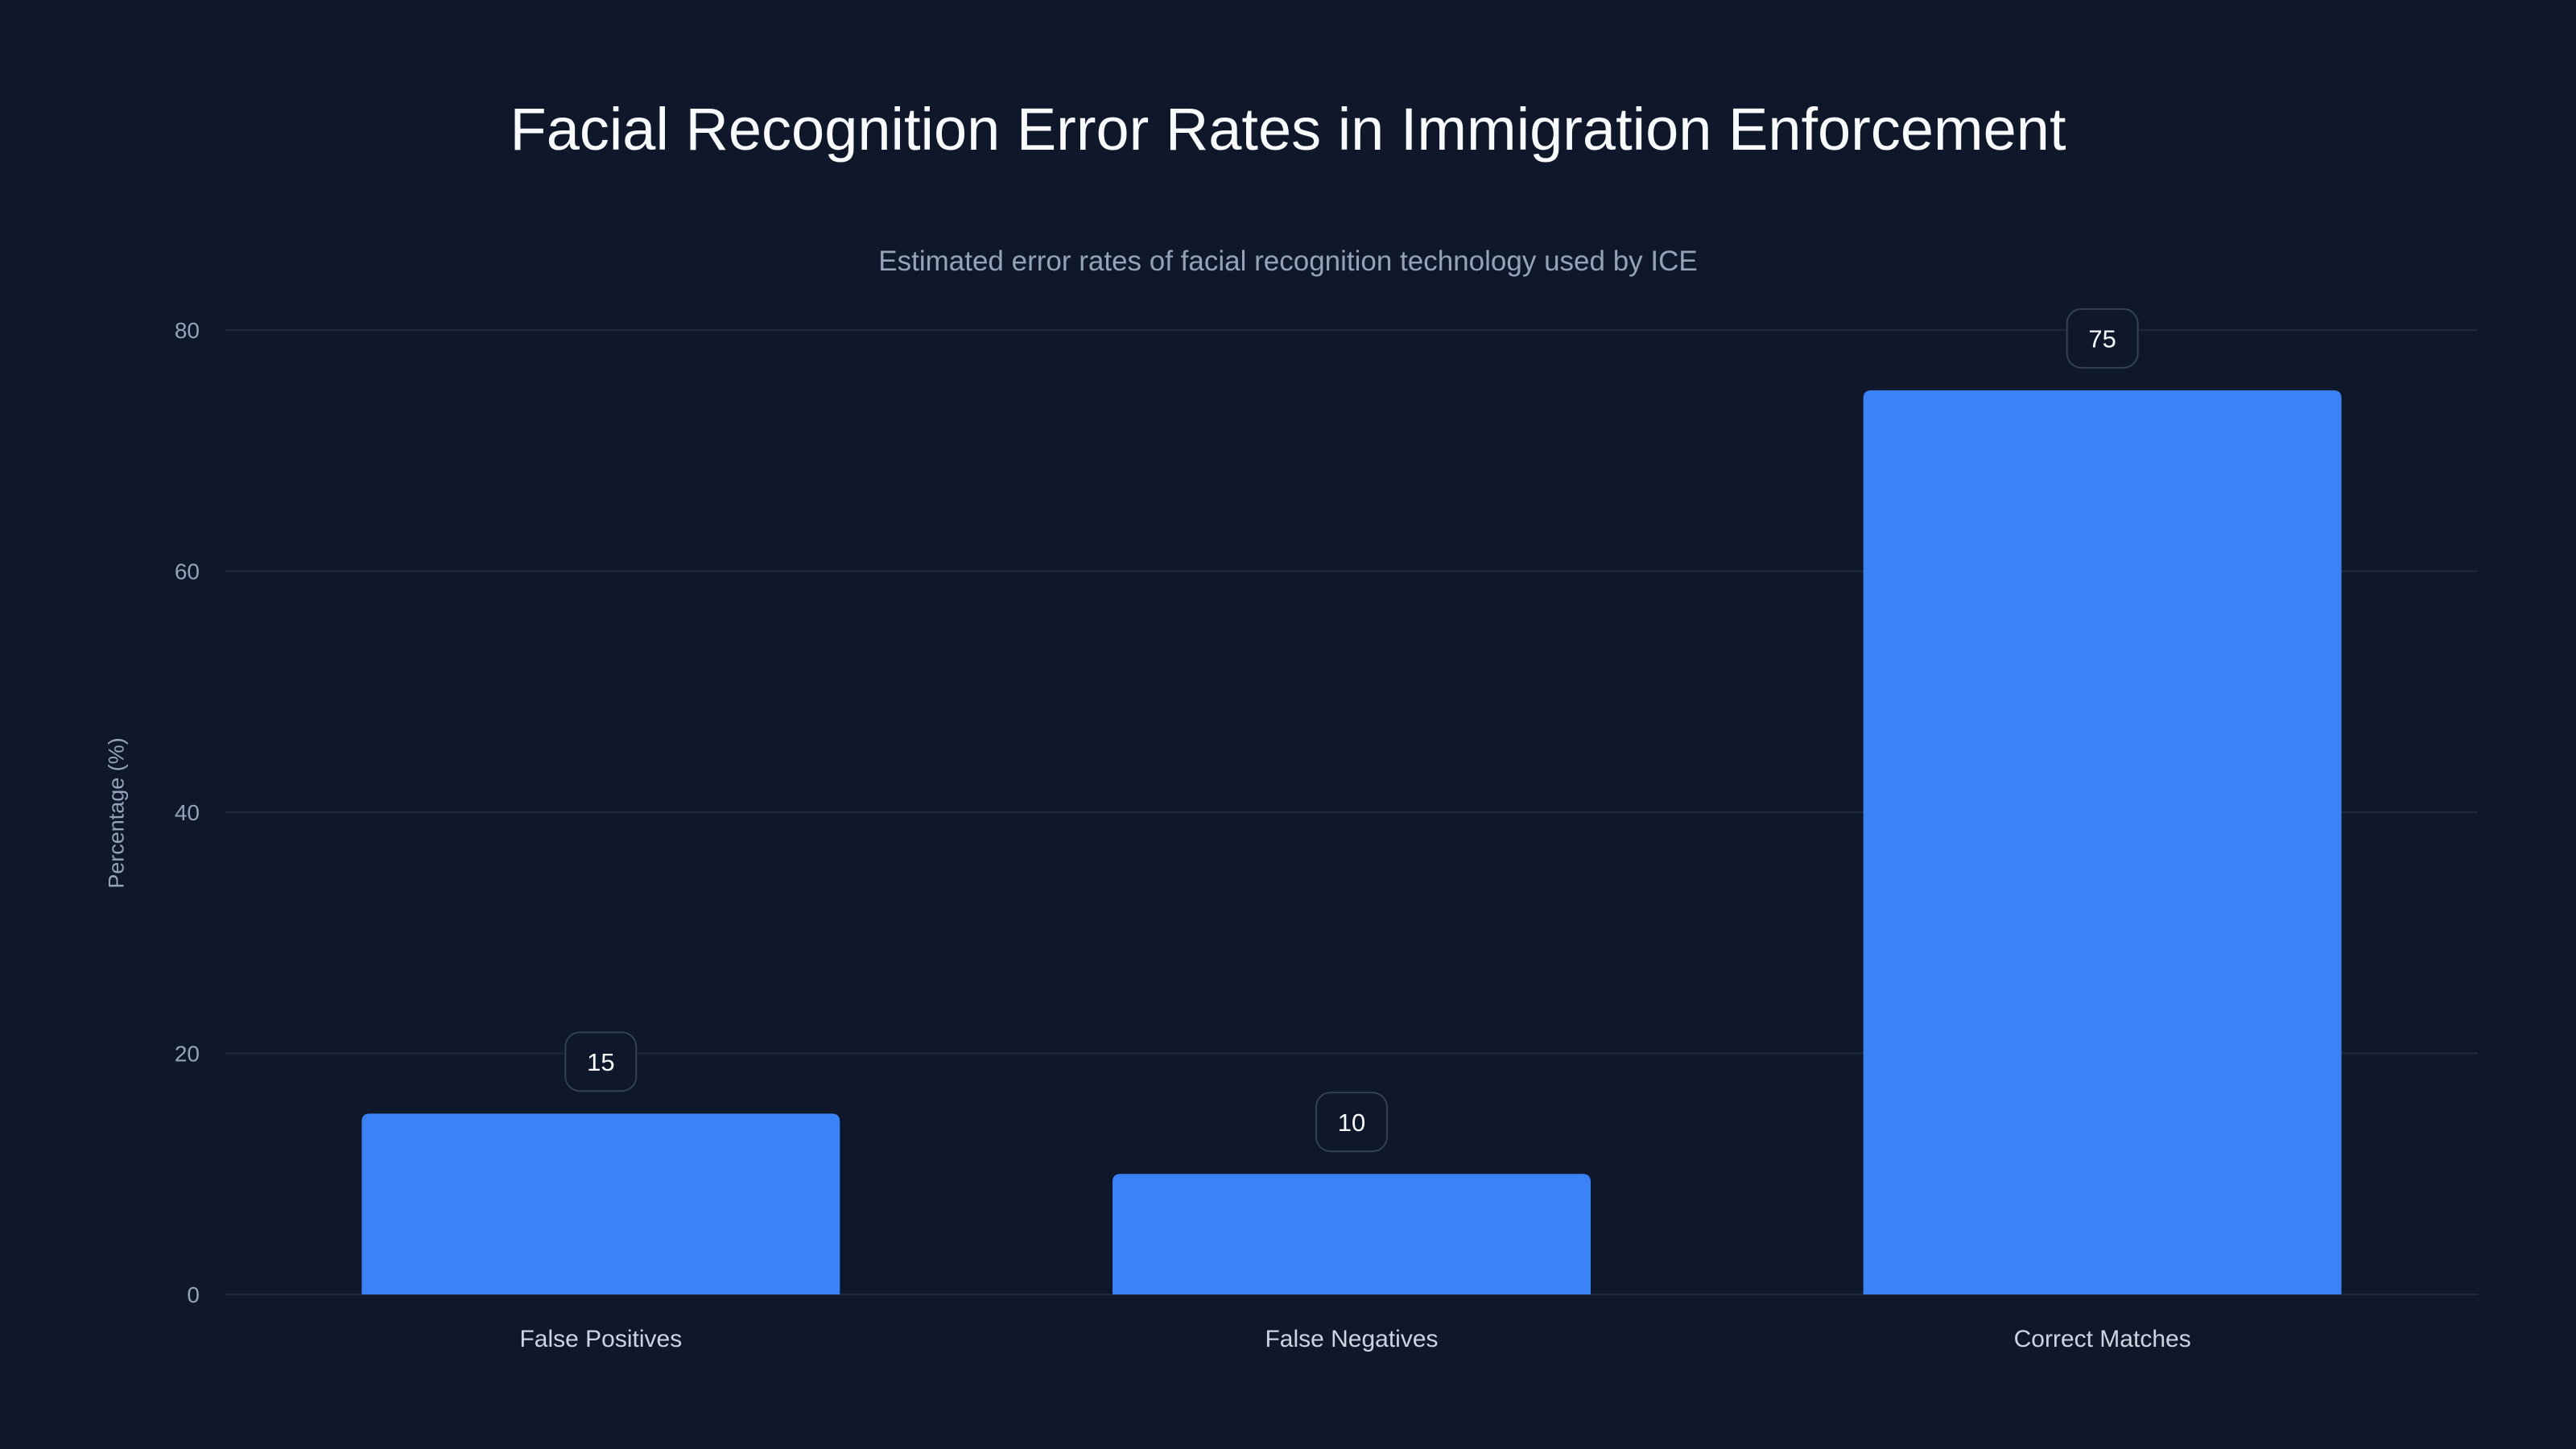  I want to click on y-tick-label: 0, so click(193, 1294).